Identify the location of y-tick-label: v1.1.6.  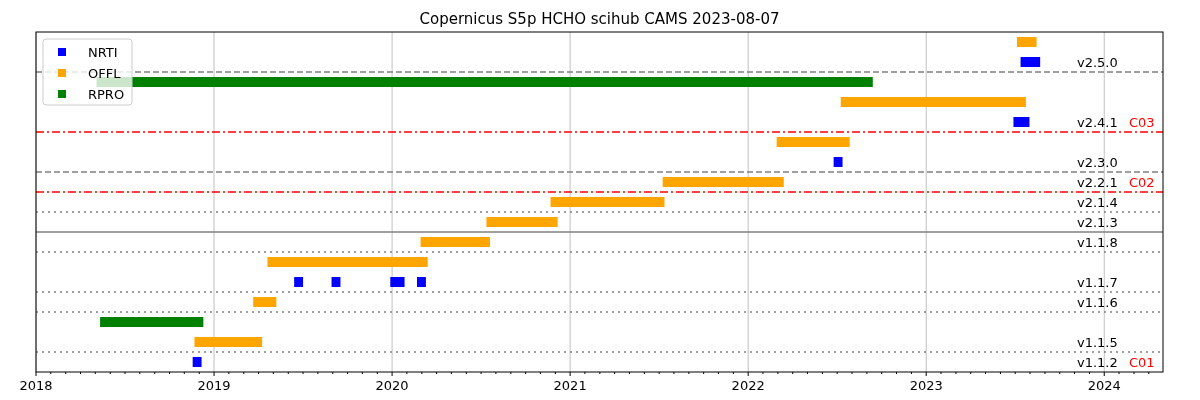
(1097, 302).